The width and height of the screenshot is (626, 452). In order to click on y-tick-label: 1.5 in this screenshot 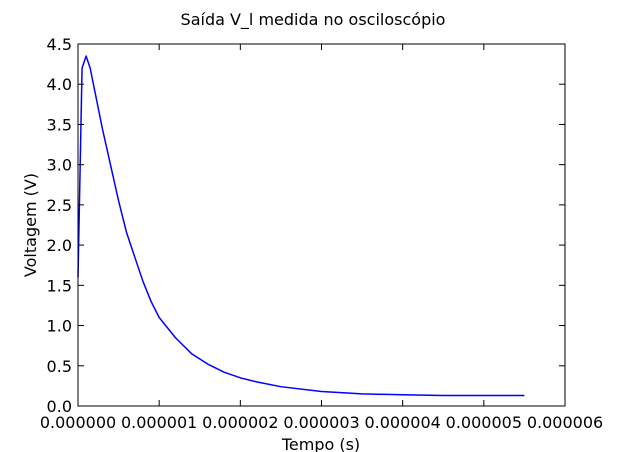, I will do `click(59, 285)`.